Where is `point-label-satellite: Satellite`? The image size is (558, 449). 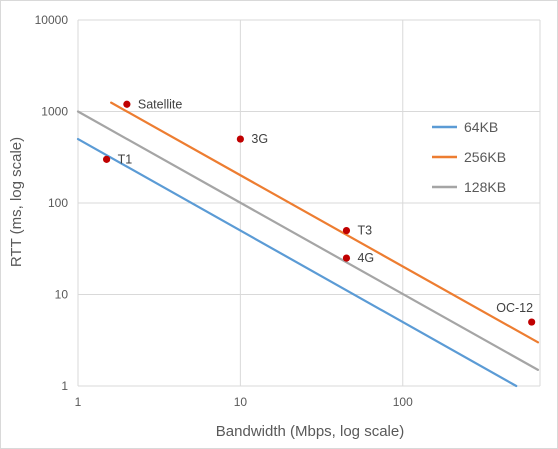
point-label-satellite: Satellite is located at coordinates (160, 104).